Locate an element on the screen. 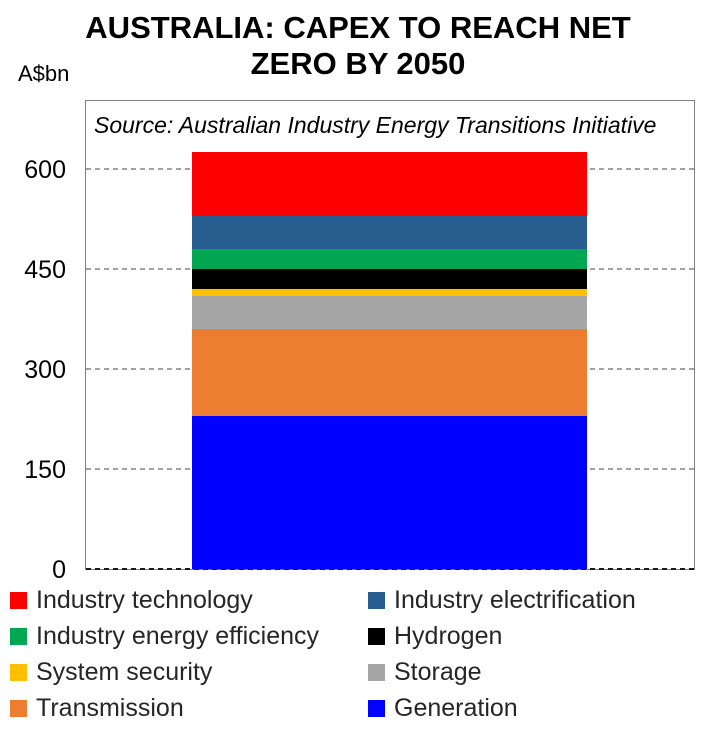 The width and height of the screenshot is (716, 731). y-tick-label-450: 450 is located at coordinates (45, 270).